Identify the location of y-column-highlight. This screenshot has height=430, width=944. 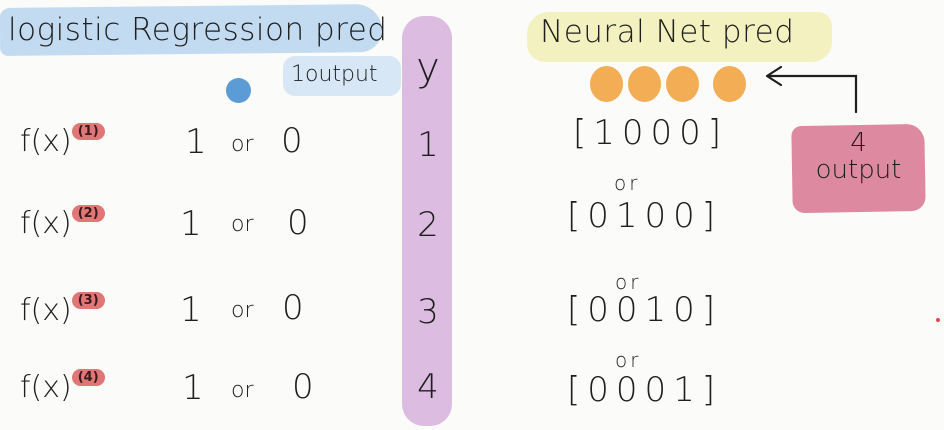
(427, 221).